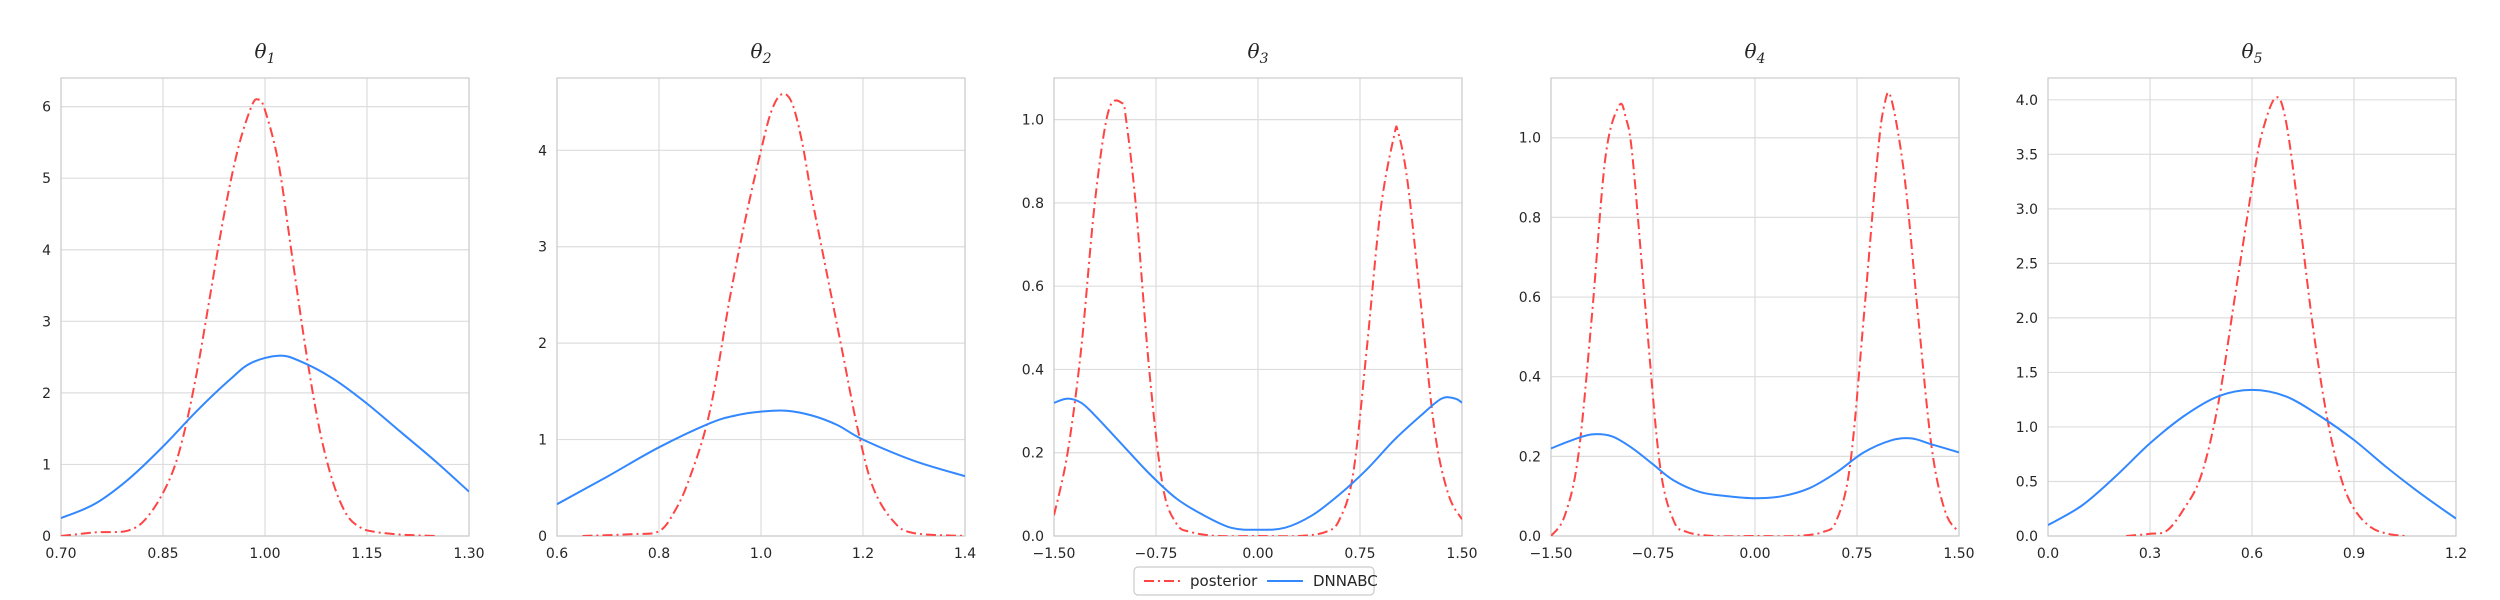  Describe the element at coordinates (1224, 581) in the screenshot. I see `legend-label-posterior: posterior` at that location.